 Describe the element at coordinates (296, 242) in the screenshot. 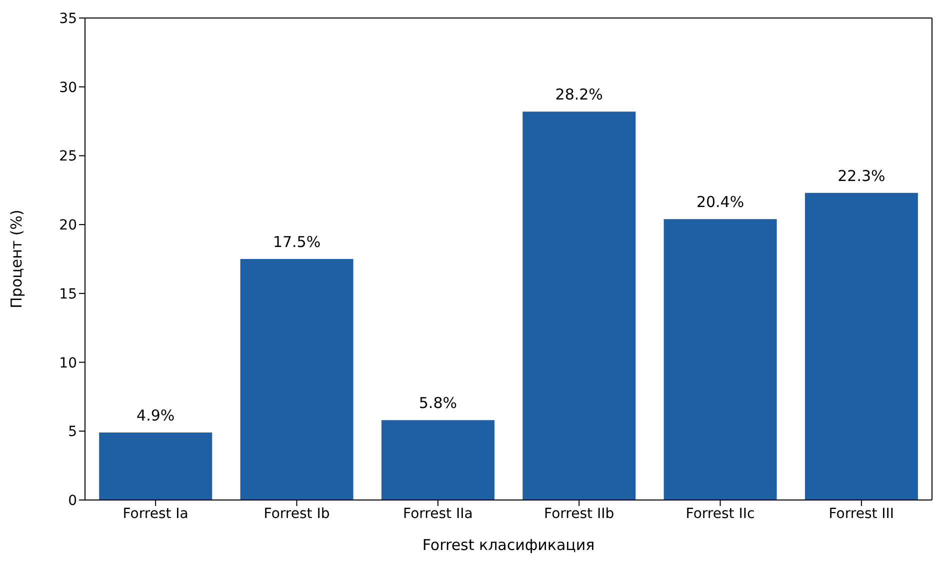

I see `data-label: 17.5%` at that location.